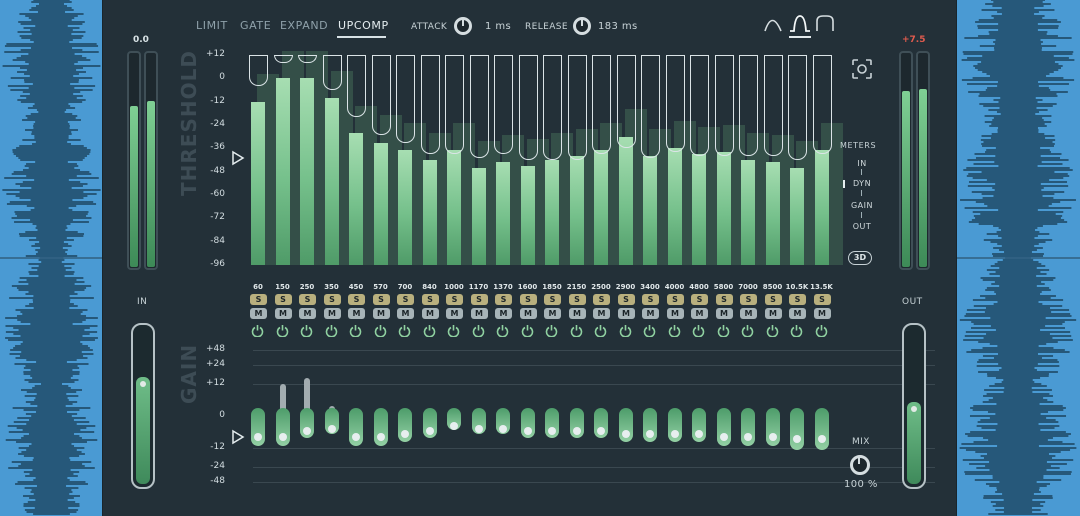 This screenshot has width=1080, height=516. What do you see at coordinates (862, 163) in the screenshot?
I see `meters-option-in: IN` at bounding box center [862, 163].